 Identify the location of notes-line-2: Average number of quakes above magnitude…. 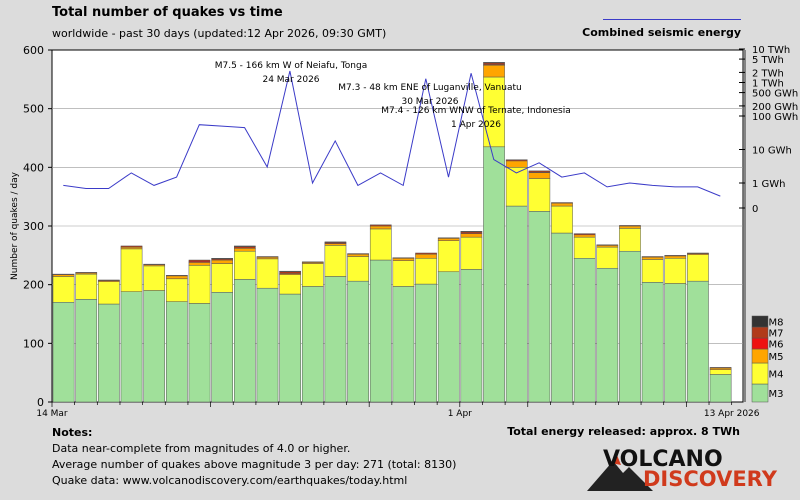
(254, 464).